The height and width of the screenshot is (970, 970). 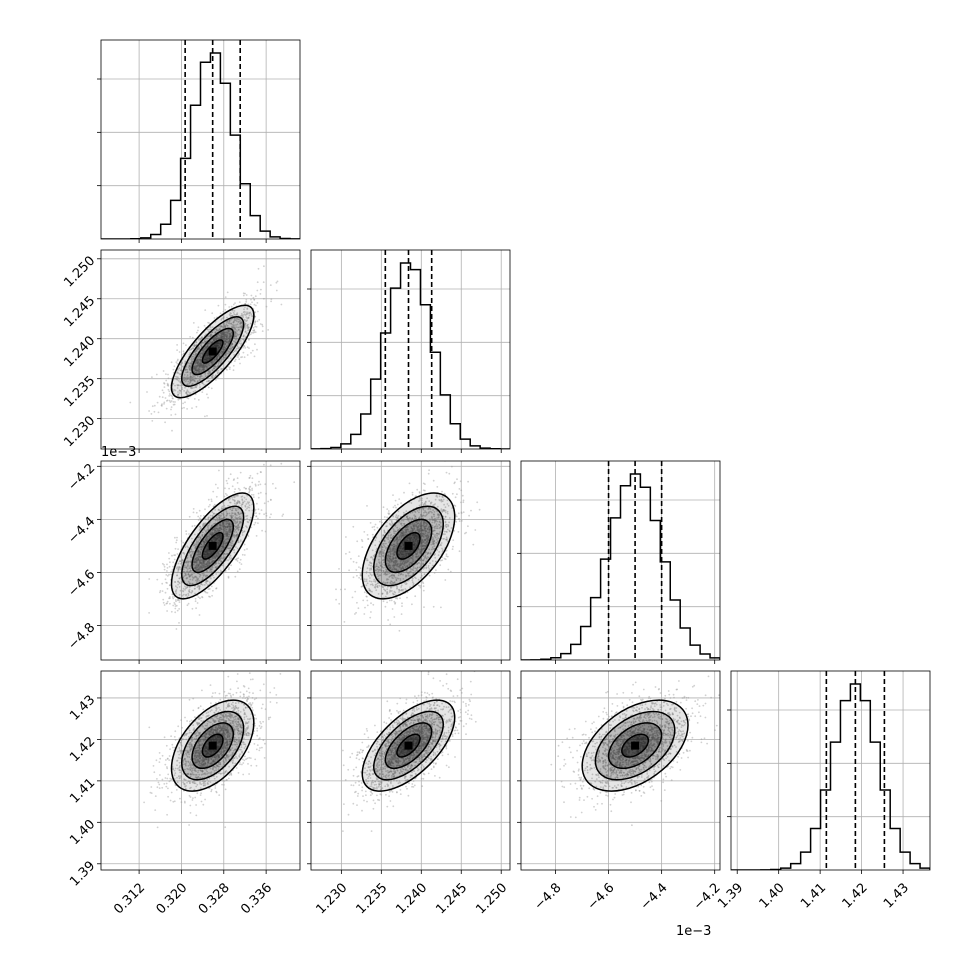 What do you see at coordinates (79, 351) in the screenshot?
I see `y-tick-label: 1.240` at bounding box center [79, 351].